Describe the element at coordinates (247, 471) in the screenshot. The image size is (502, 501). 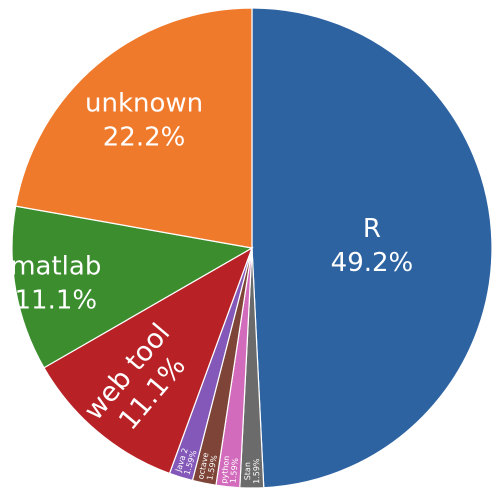
I see `slice-name-label: Stan` at that location.